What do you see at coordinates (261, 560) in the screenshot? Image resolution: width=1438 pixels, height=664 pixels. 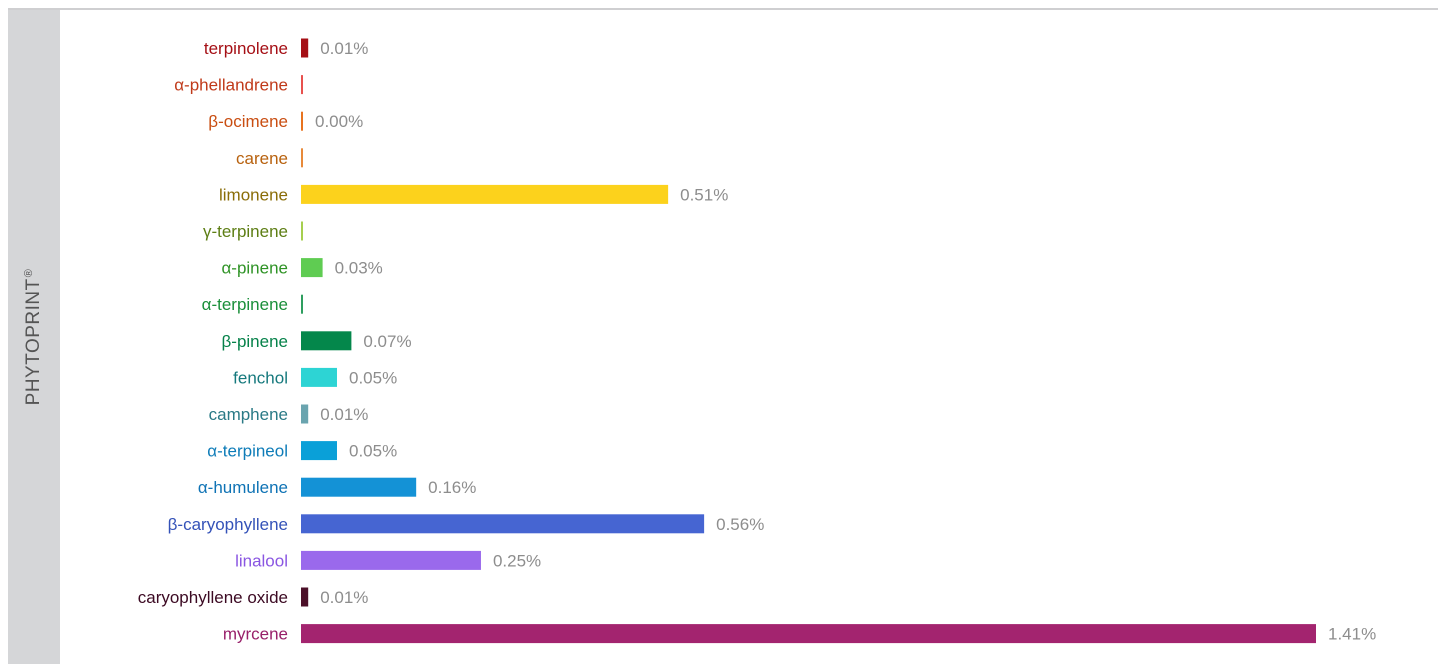 I see `category-label: linalool` at bounding box center [261, 560].